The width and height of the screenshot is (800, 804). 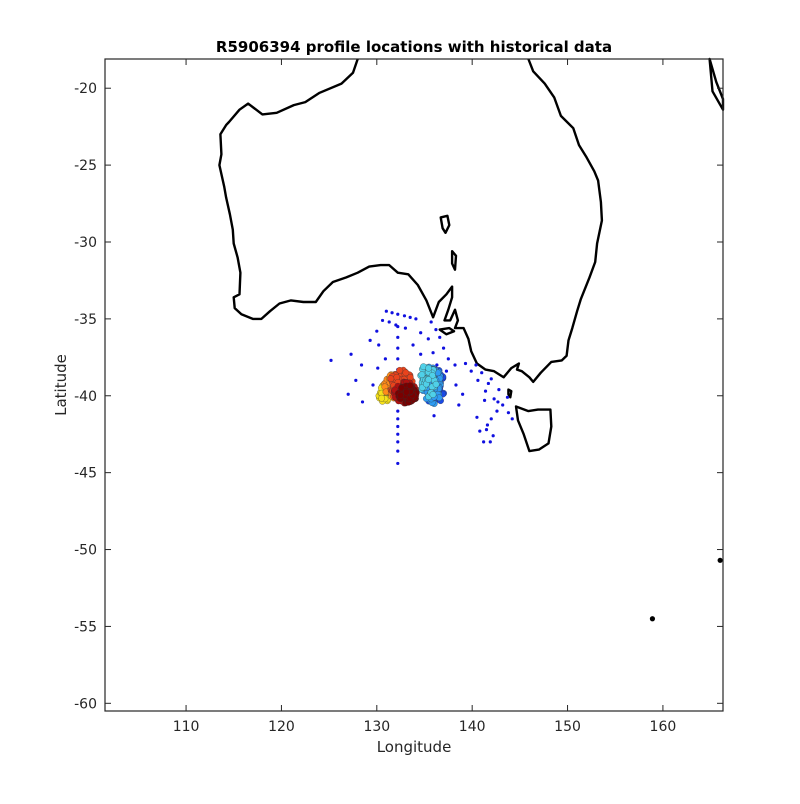 What do you see at coordinates (414, 747) in the screenshot?
I see `x-axis-label: Longitude` at bounding box center [414, 747].